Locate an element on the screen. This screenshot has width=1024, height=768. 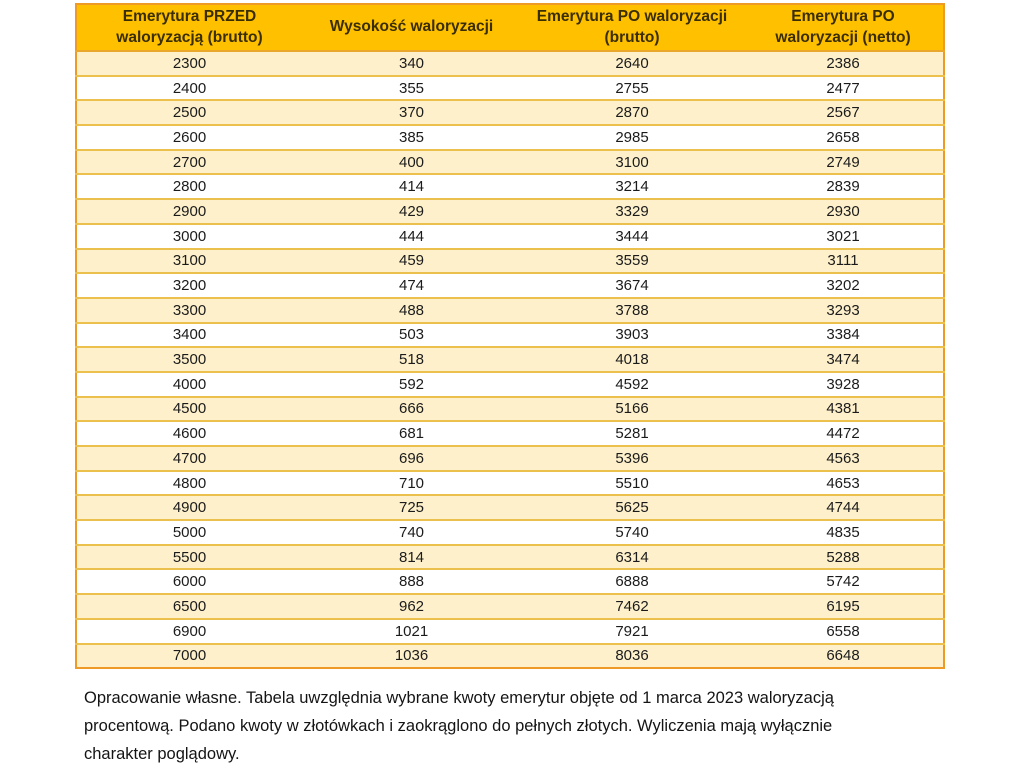
footnote-line: charakter poglądowy. is located at coordinates (162, 754).